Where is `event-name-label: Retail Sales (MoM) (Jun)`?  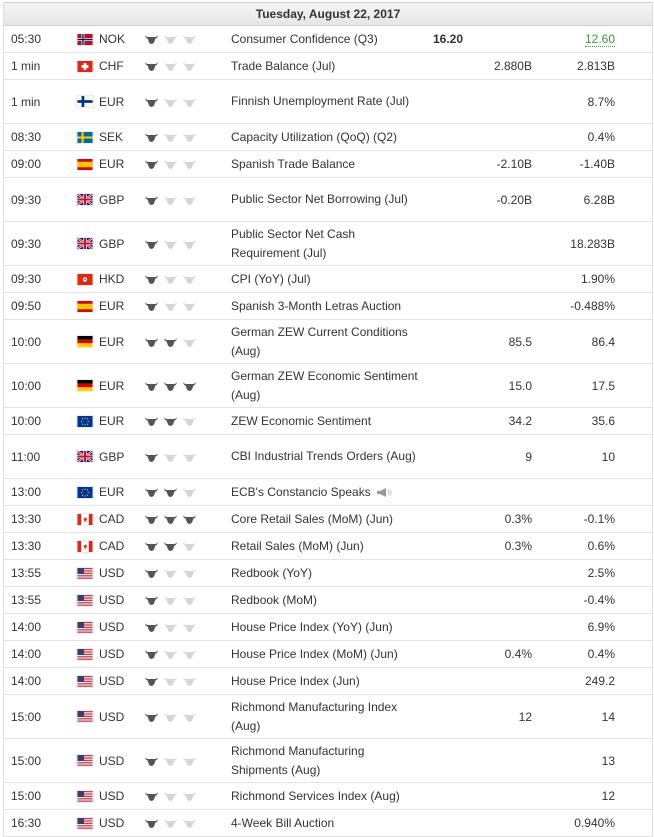 event-name-label: Retail Sales (MoM) (Jun) is located at coordinates (297, 545).